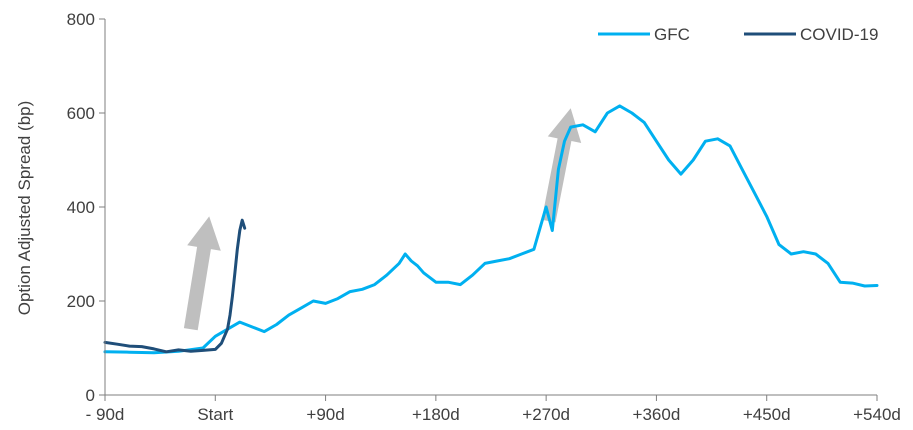 This screenshot has height=430, width=913. What do you see at coordinates (215, 414) in the screenshot?
I see `x-tick-label: Start` at bounding box center [215, 414].